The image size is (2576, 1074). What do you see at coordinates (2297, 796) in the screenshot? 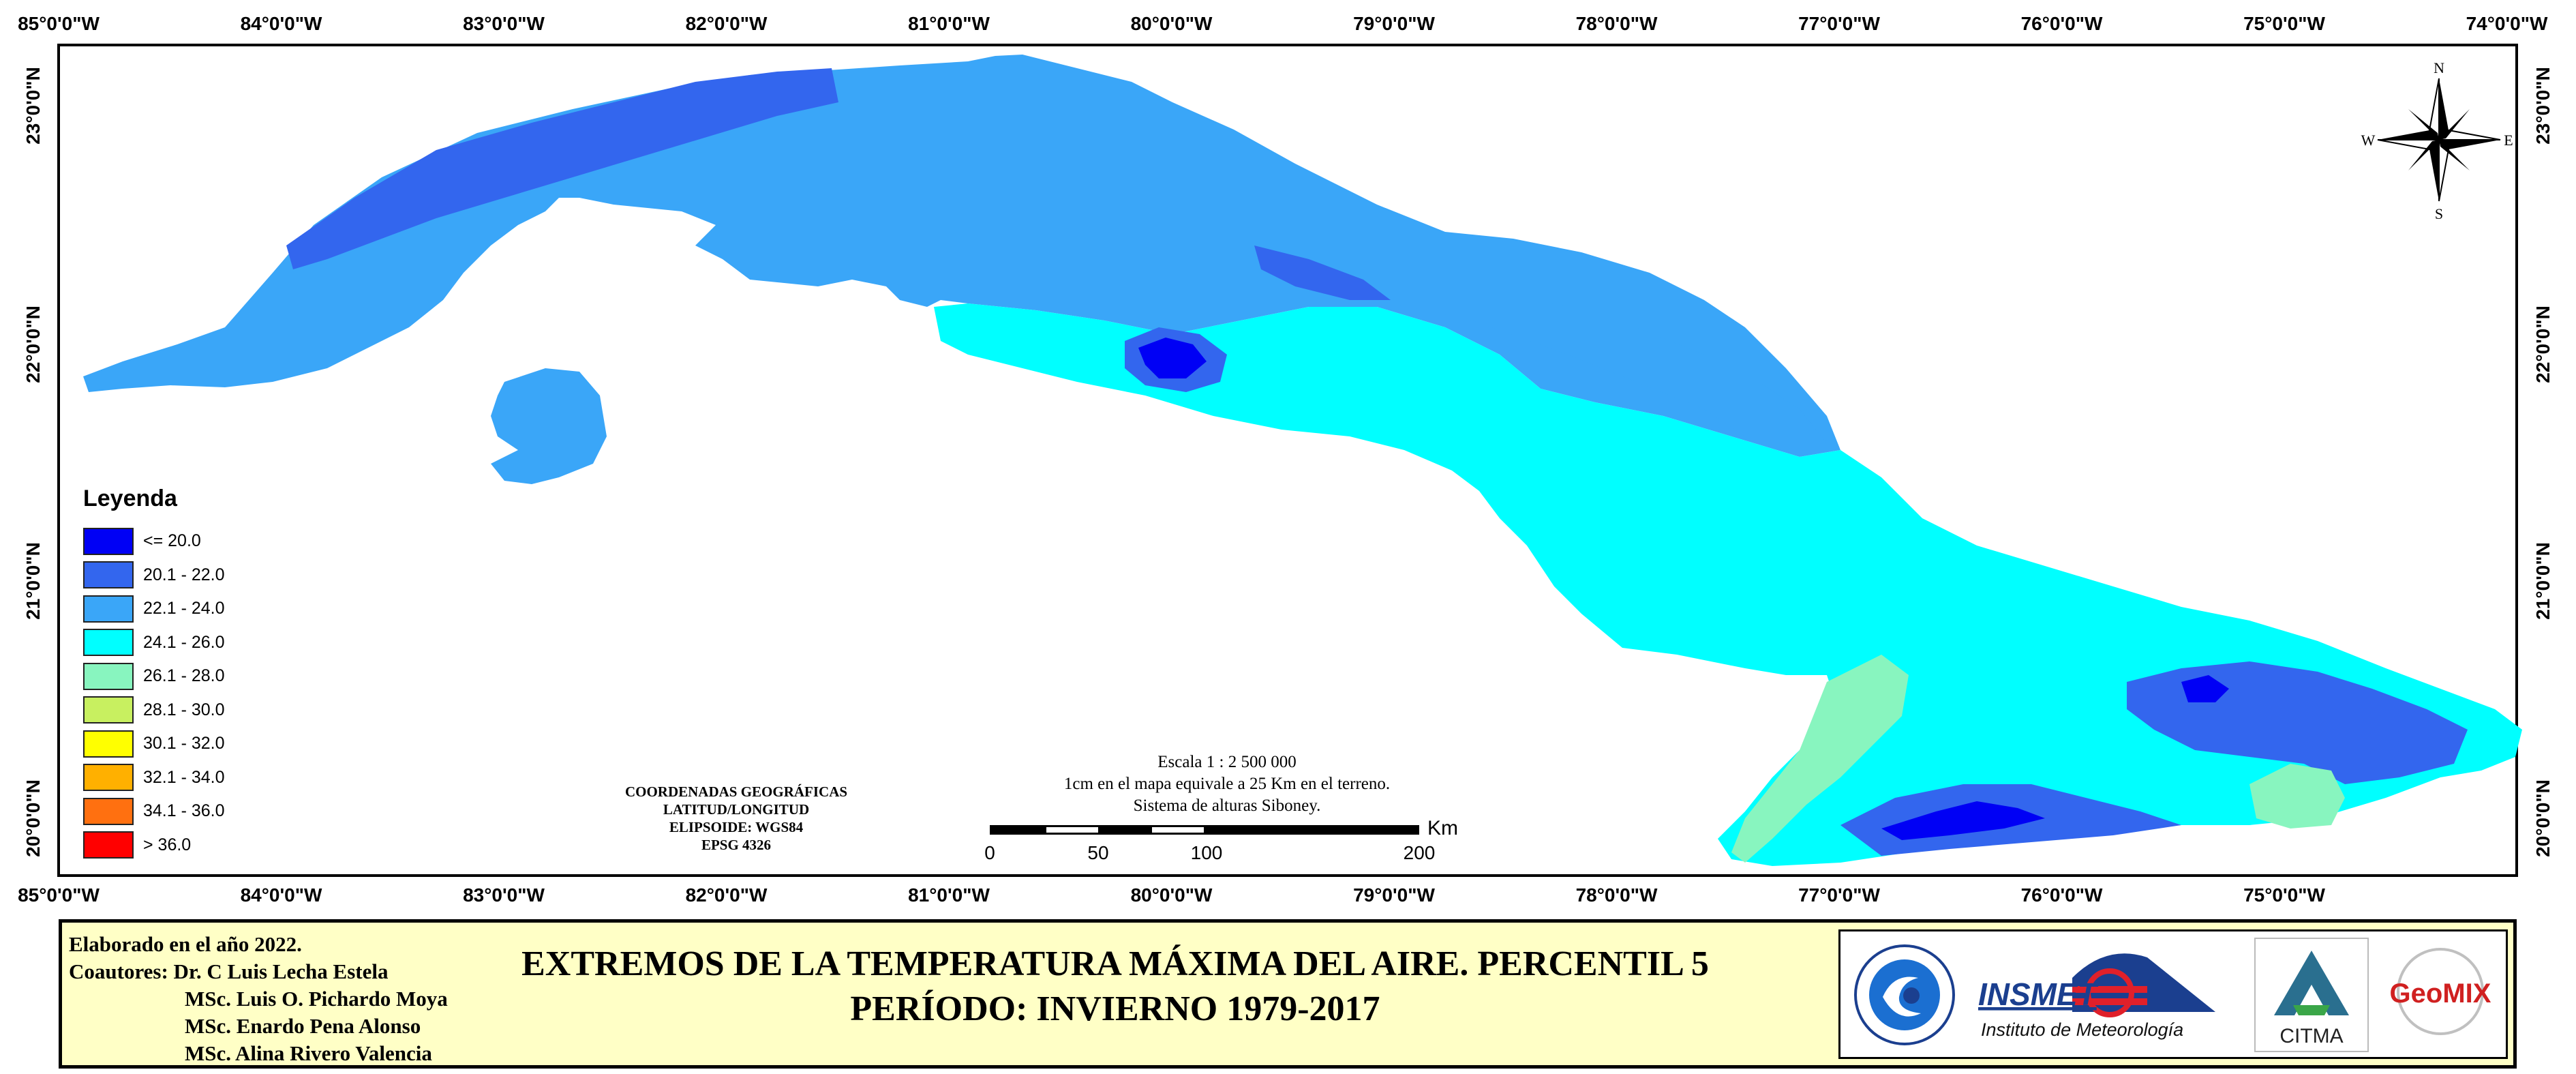
I see `zone-26-28-se` at bounding box center [2297, 796].